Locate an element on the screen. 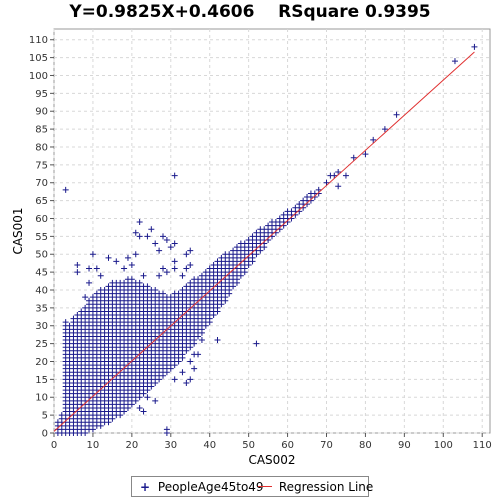 The width and height of the screenshot is (500, 500). y-tick-label: 10 is located at coordinates (41, 398).